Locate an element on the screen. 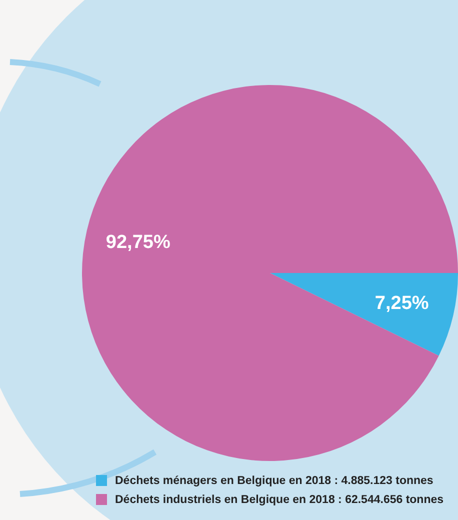 This screenshot has width=458, height=520. data-label: 7,25% is located at coordinates (401, 303).